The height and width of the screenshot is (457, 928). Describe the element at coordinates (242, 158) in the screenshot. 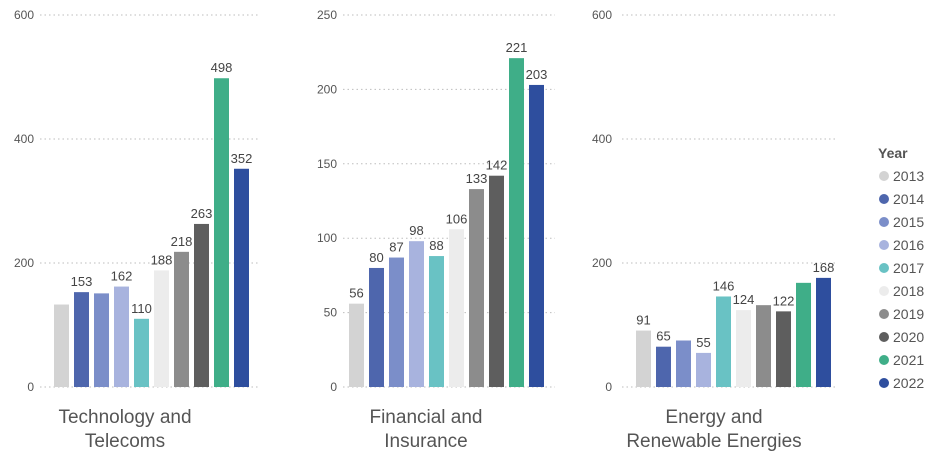

I see `data-label: 352` at that location.